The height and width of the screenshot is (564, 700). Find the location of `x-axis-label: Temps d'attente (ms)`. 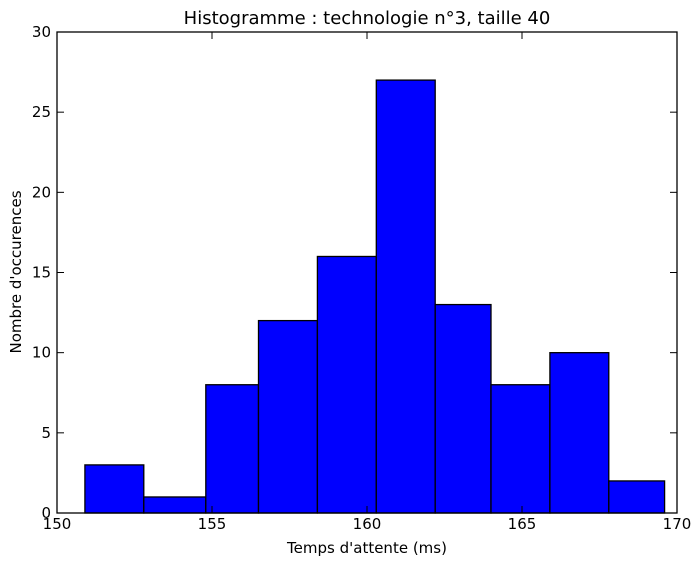

x-axis-label: Temps d'attente (ms) is located at coordinates (366, 548).